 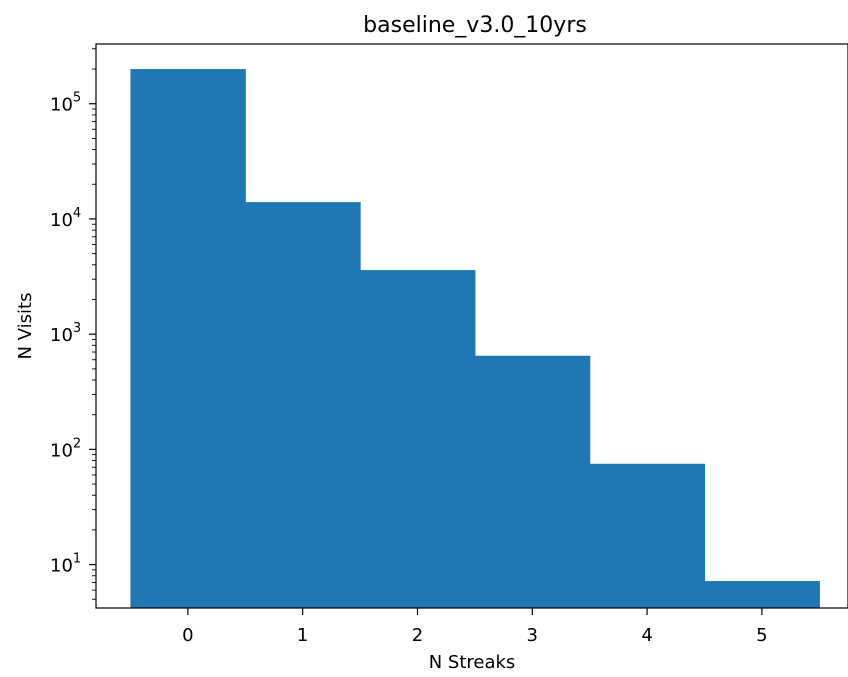 I want to click on x-tick-label: 0, so click(x=187, y=635).